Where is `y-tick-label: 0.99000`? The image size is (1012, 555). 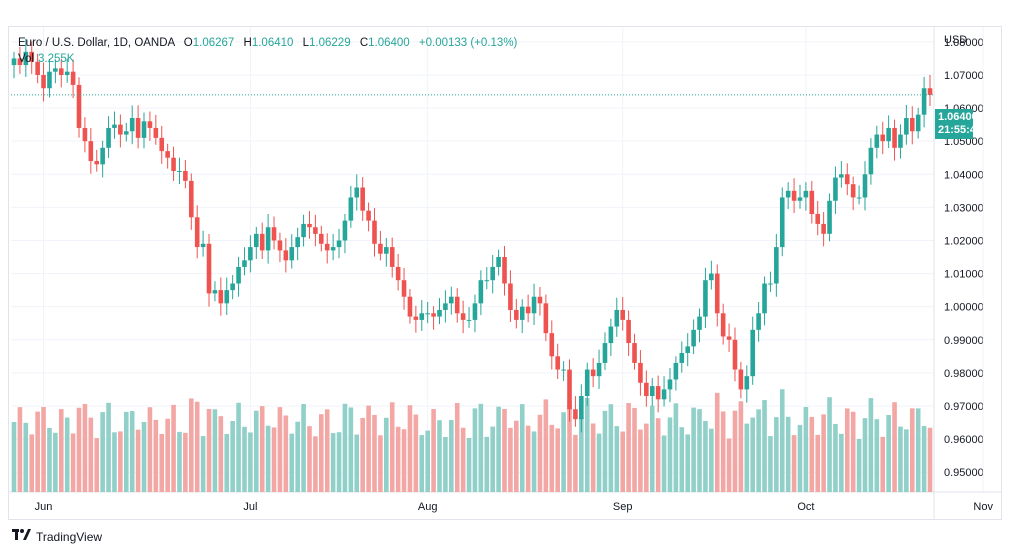
y-tick-label: 0.99000 is located at coordinates (964, 341).